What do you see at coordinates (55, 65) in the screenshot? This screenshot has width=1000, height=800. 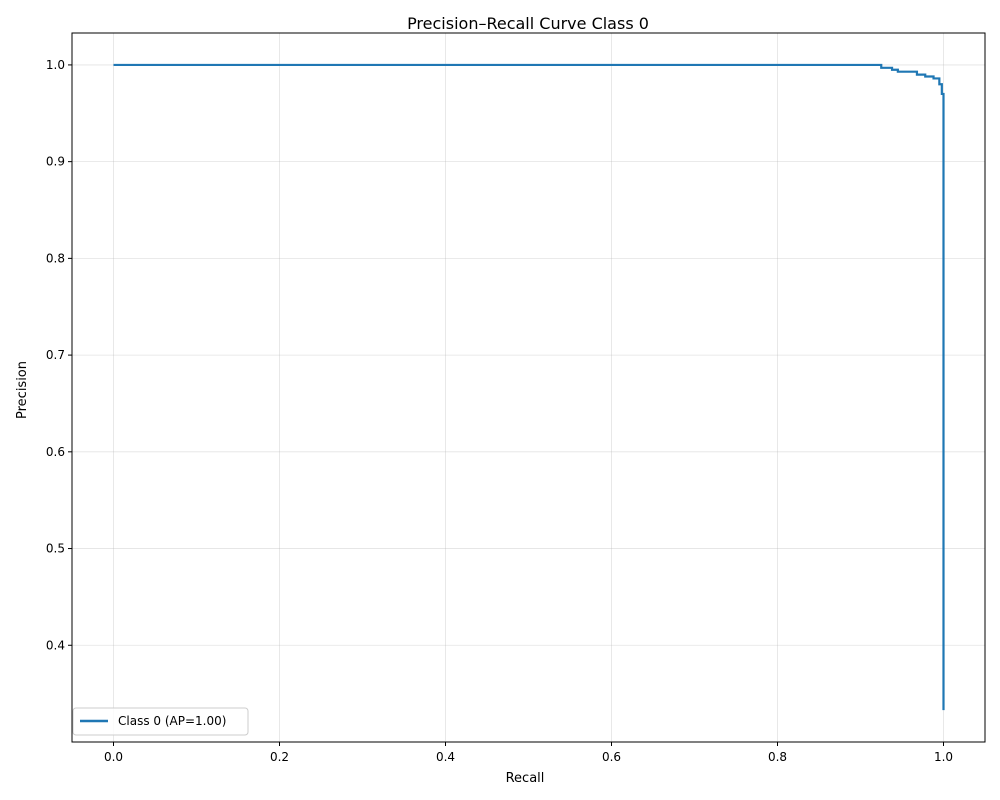 I see `y-tick-label: 1.0` at bounding box center [55, 65].